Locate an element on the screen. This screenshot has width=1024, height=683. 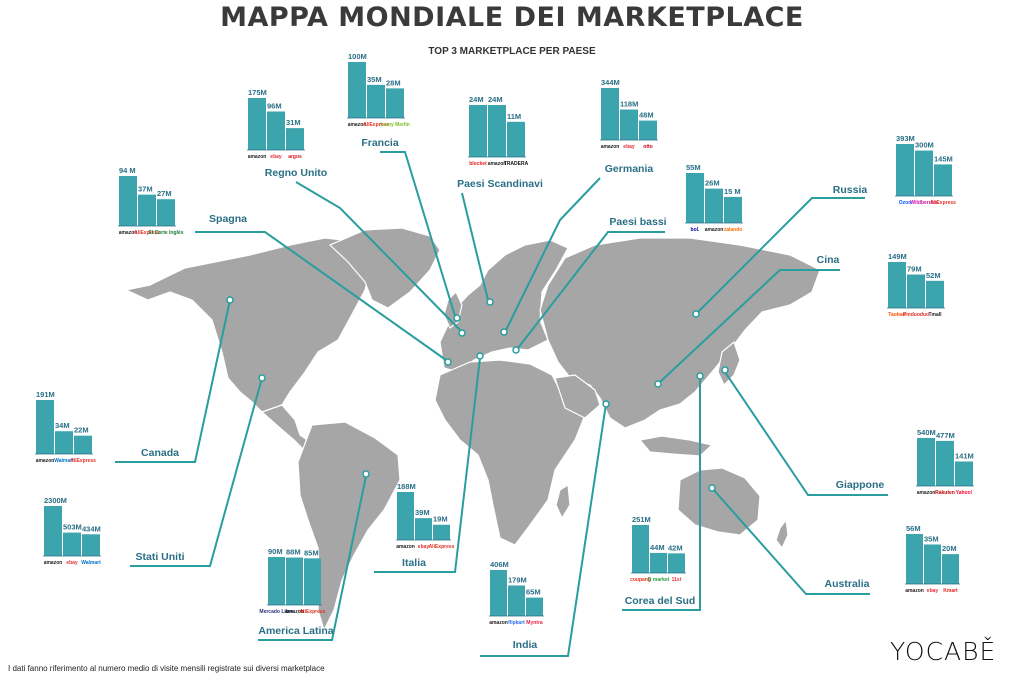
value-label: 19M is located at coordinates (440, 519).